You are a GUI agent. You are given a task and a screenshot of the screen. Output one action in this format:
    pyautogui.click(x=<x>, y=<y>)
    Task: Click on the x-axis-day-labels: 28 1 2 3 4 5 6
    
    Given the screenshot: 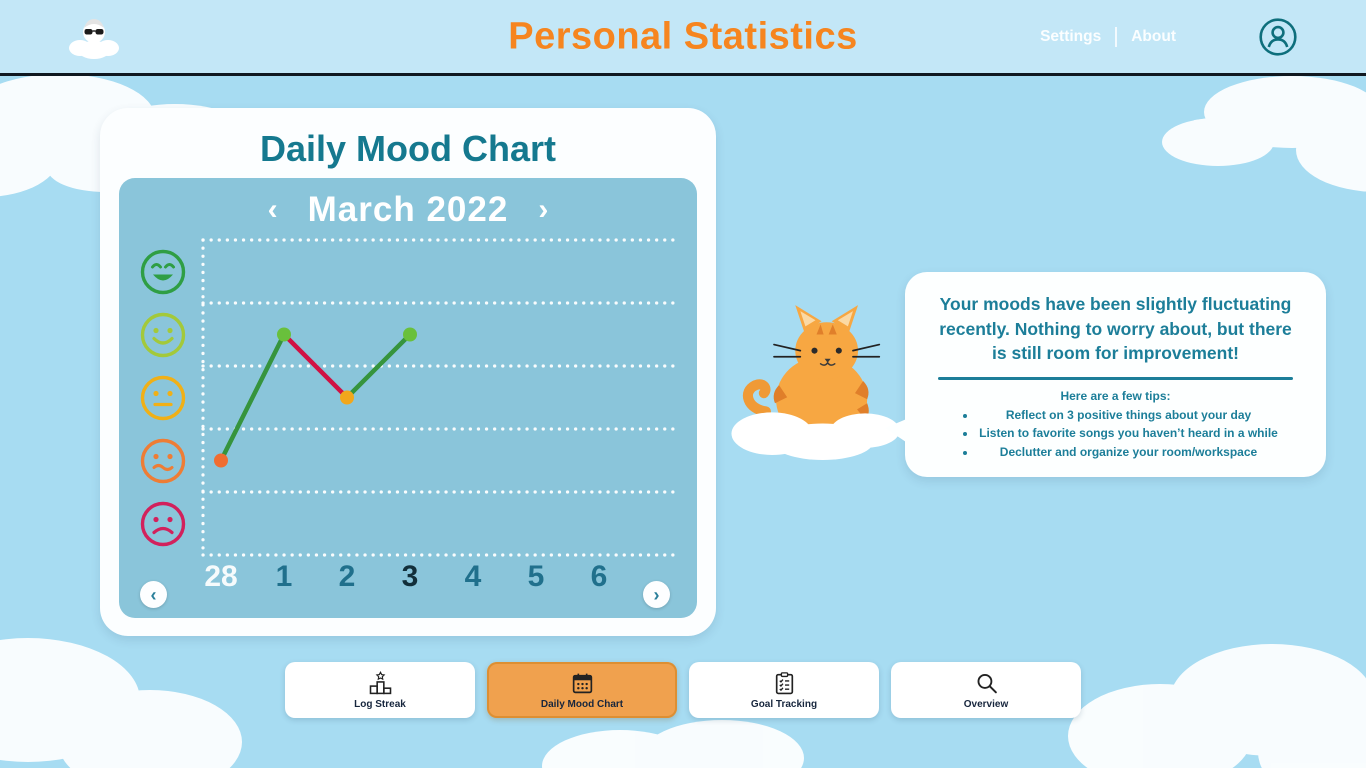 What is the action you would take?
    pyautogui.click(x=408, y=589)
    